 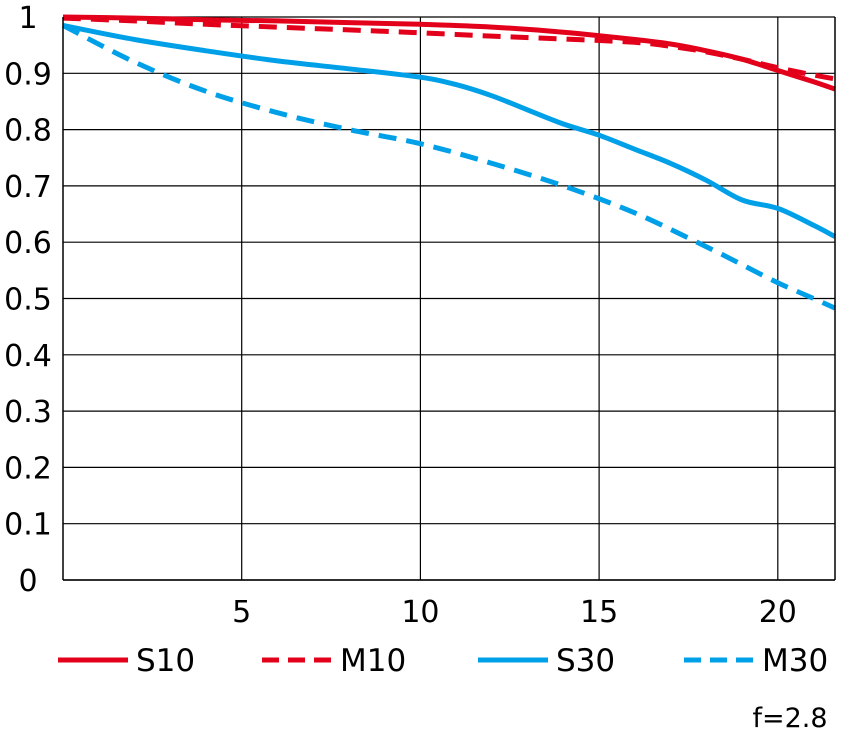 What do you see at coordinates (585, 661) in the screenshot?
I see `legend-label-s30: S30` at bounding box center [585, 661].